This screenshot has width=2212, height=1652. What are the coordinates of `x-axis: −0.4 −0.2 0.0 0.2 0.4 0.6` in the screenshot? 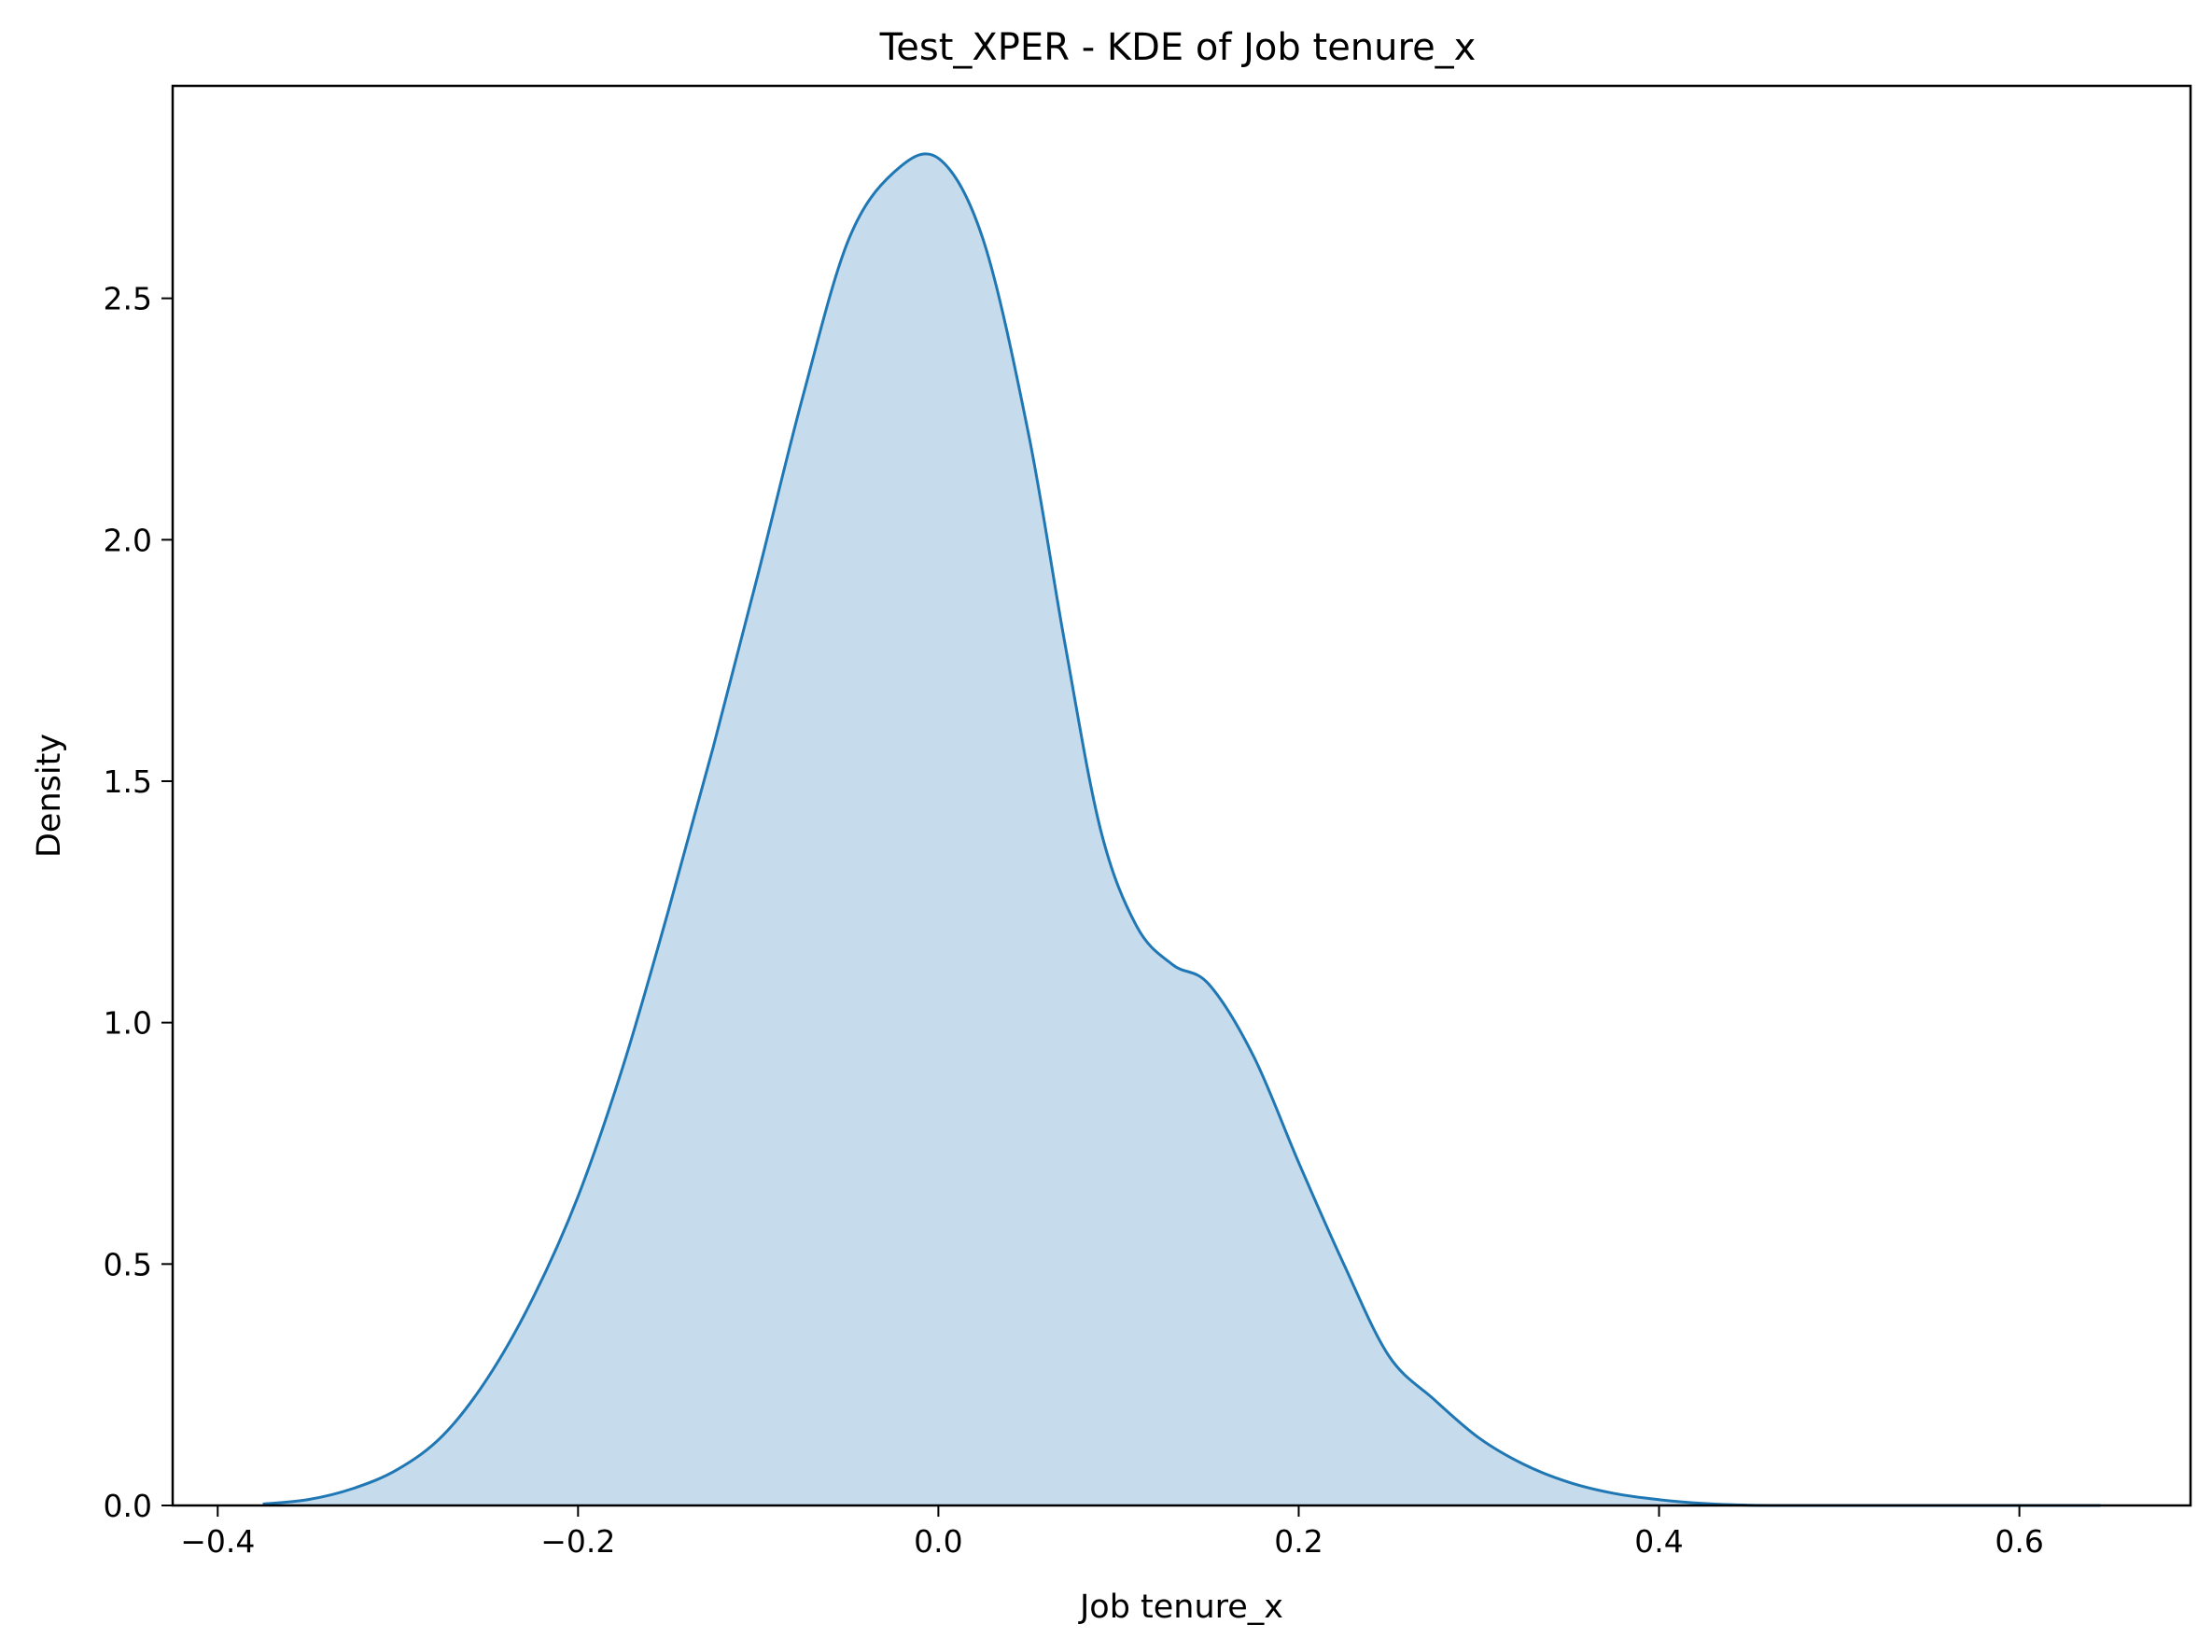 It's located at (1112, 1532).